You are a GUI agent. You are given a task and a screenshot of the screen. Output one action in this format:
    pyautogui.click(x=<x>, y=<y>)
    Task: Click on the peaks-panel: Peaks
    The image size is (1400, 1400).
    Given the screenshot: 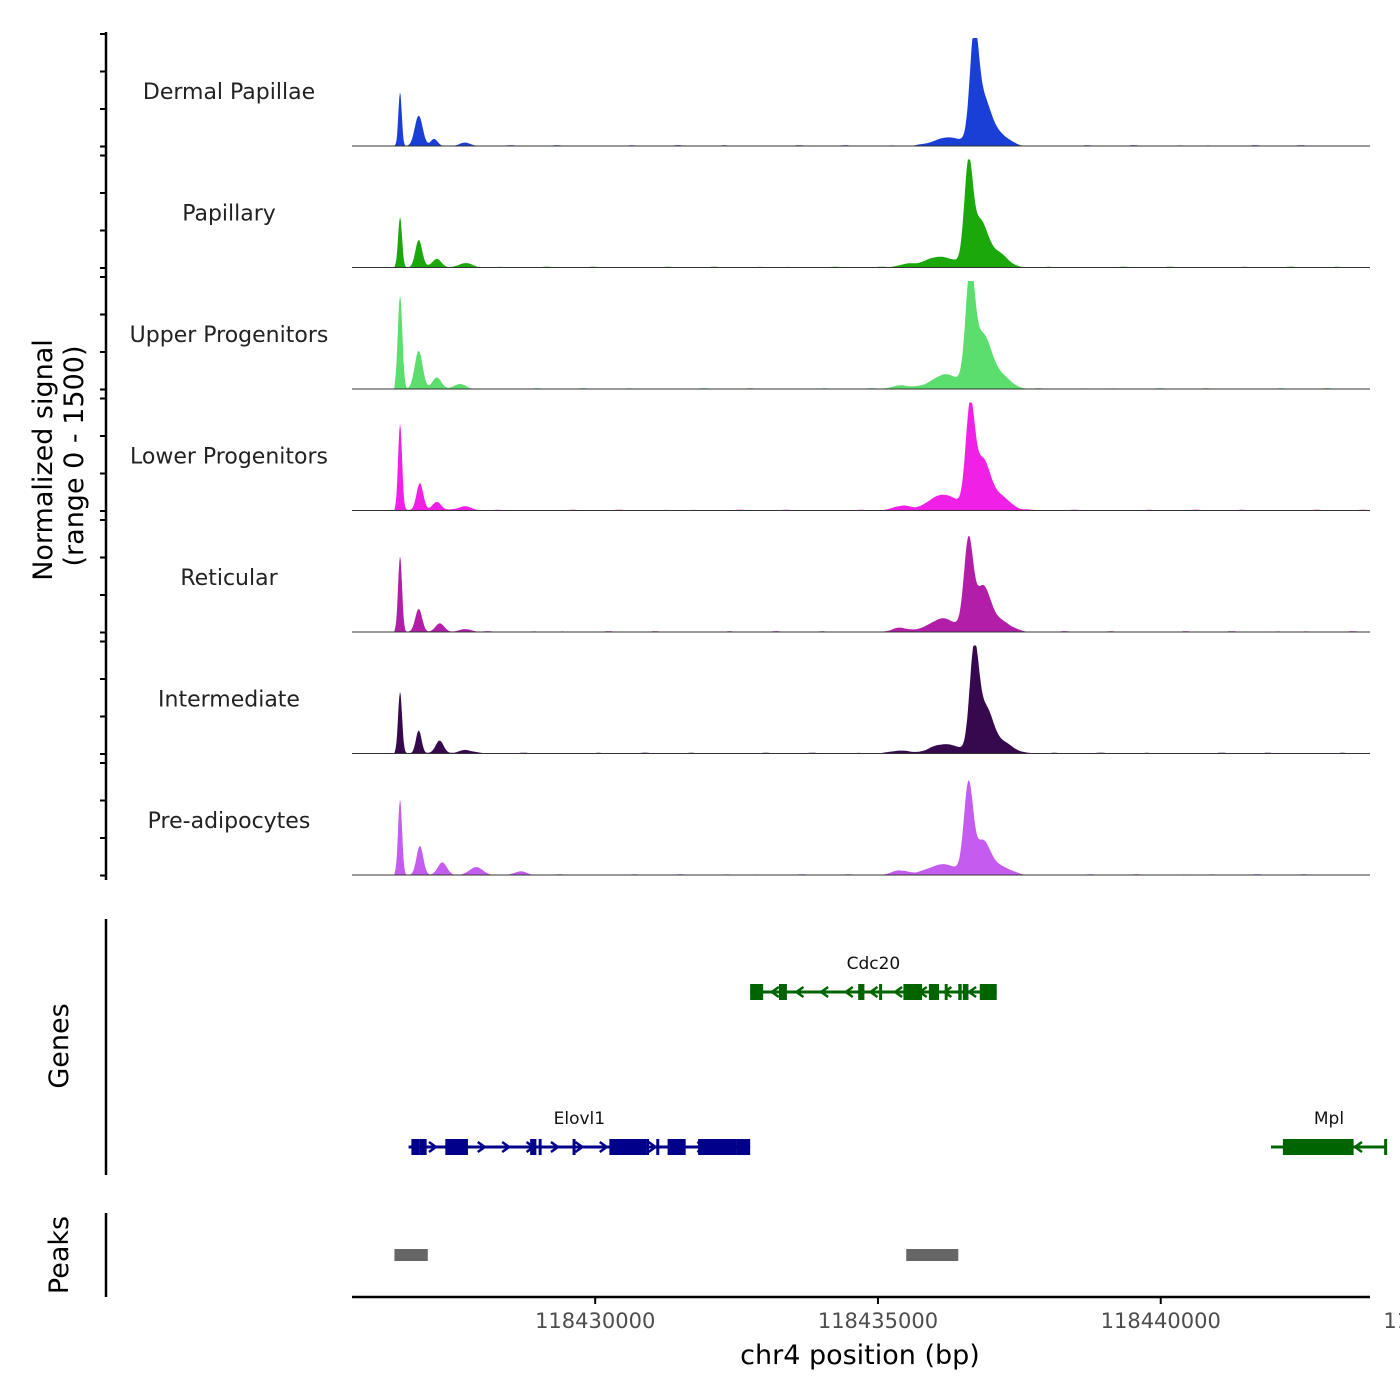 What is the action you would take?
    pyautogui.click(x=501, y=1255)
    